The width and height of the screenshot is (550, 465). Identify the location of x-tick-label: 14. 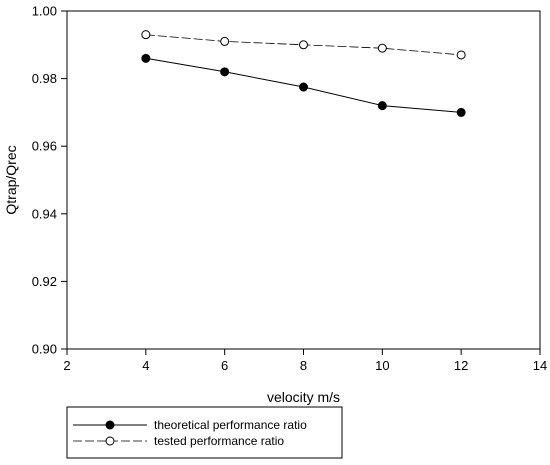
(540, 365).